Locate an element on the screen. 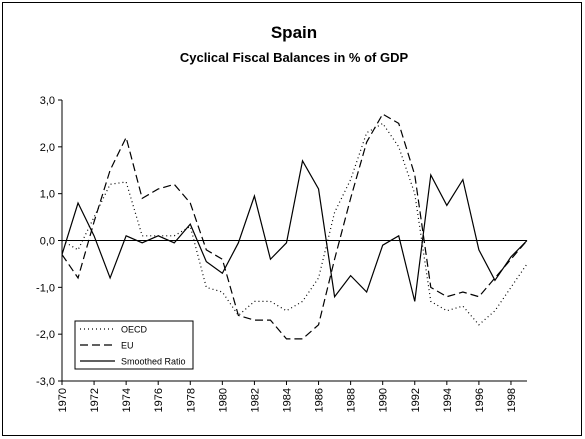  x-tick-label: 1978 is located at coordinates (191, 400).